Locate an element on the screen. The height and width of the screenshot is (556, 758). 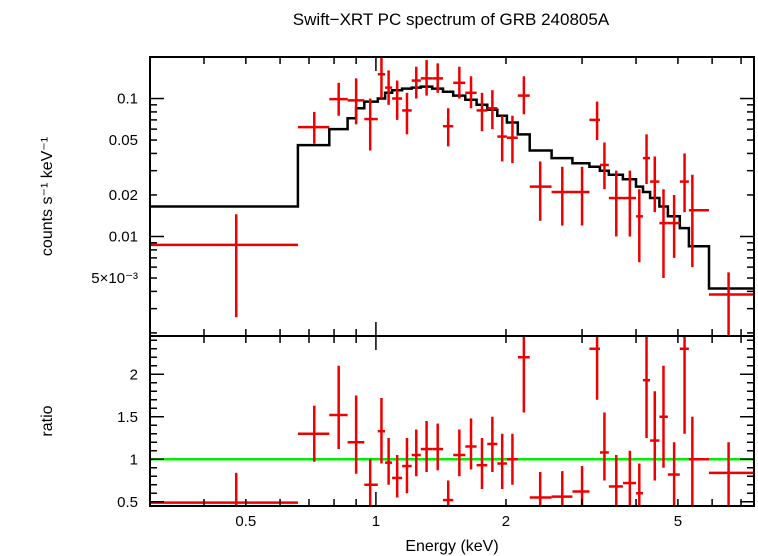
ratio-y-tick-label: 2 is located at coordinates (134, 374).